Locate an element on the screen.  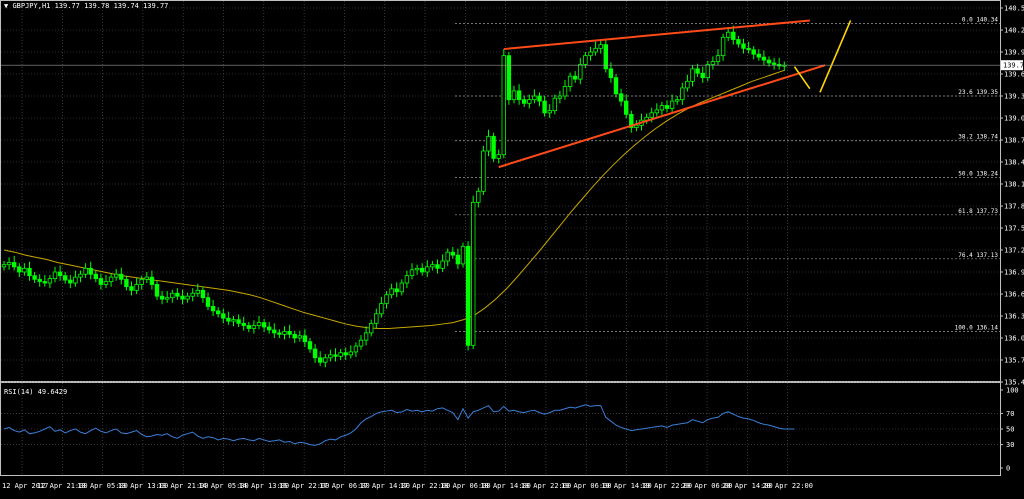
x-tick-label: 19 Apr 22:00 is located at coordinates (667, 486).